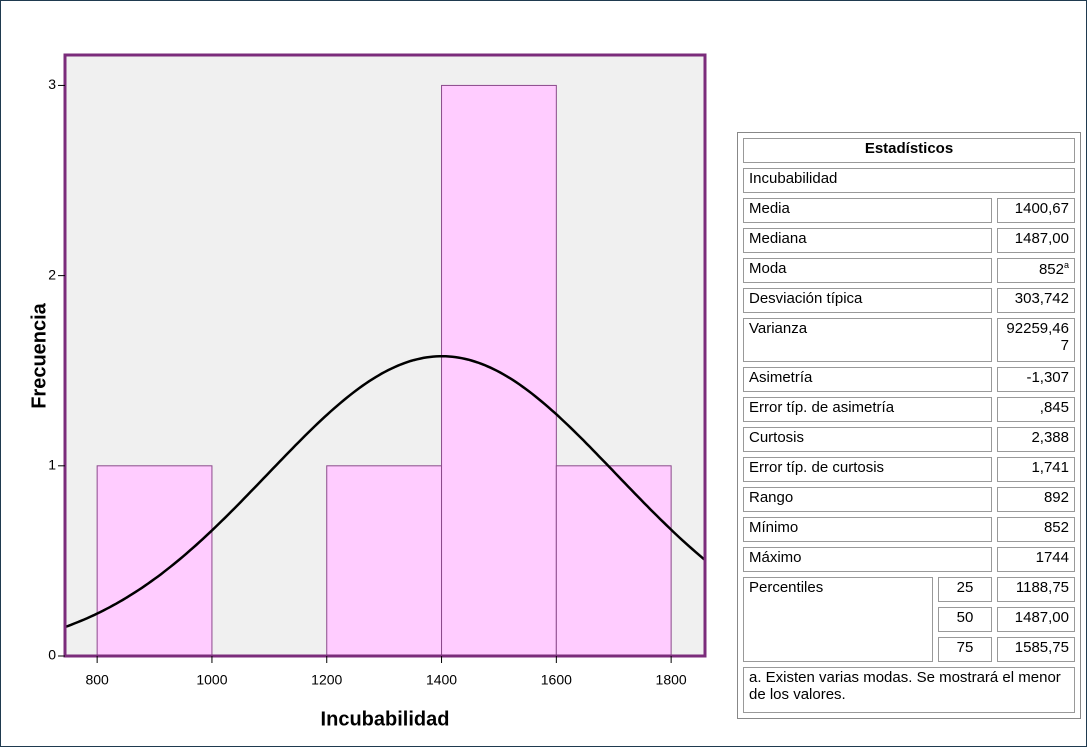 This screenshot has width=1087, height=747. I want to click on table-row: 50 1487,00, so click(909, 619).